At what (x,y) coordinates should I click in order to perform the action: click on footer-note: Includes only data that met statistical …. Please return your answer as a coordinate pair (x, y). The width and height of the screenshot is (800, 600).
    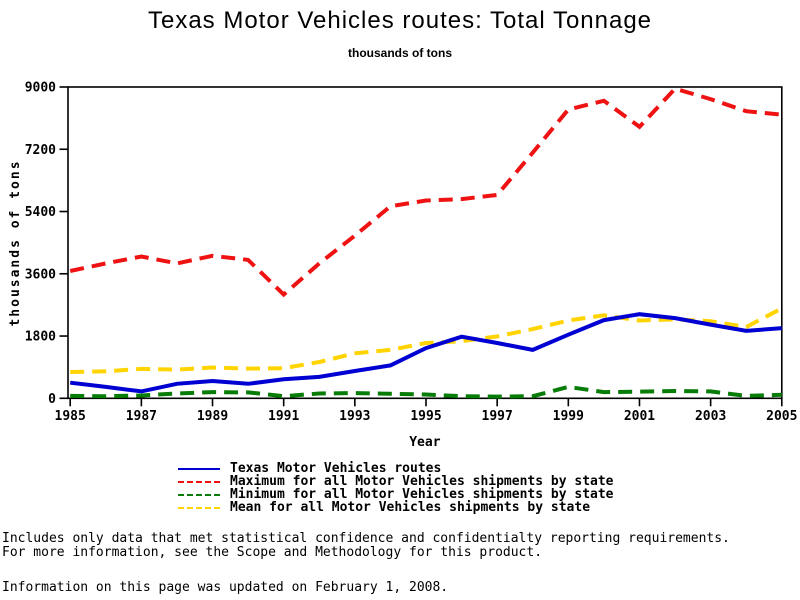
    Looking at the image, I should click on (366, 546).